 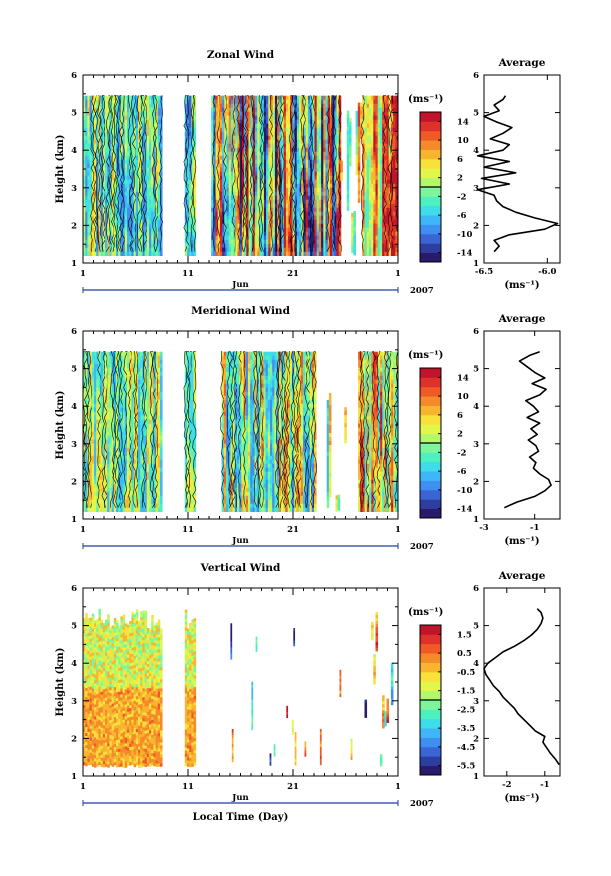 What do you see at coordinates (392, 173) in the screenshot?
I see `contour-line` at bounding box center [392, 173].